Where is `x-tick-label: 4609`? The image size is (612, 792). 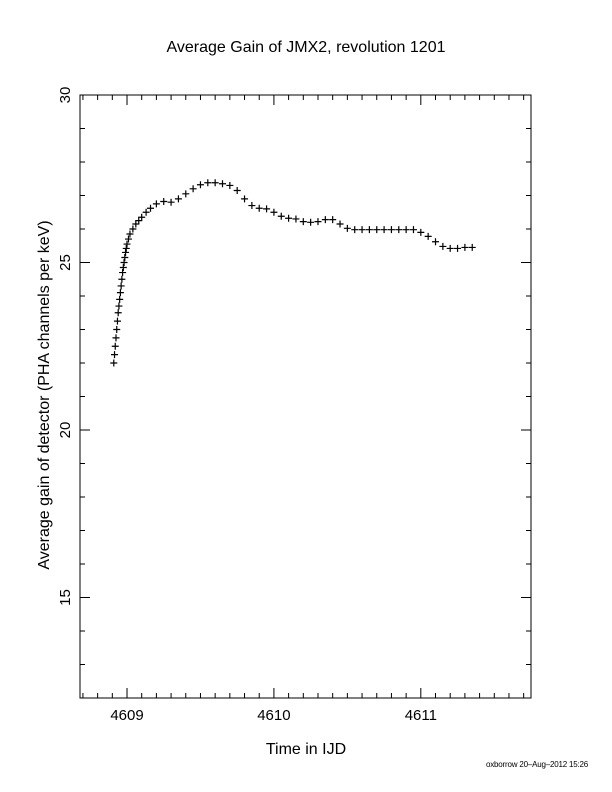
x-tick-label: 4609 is located at coordinates (126, 715).